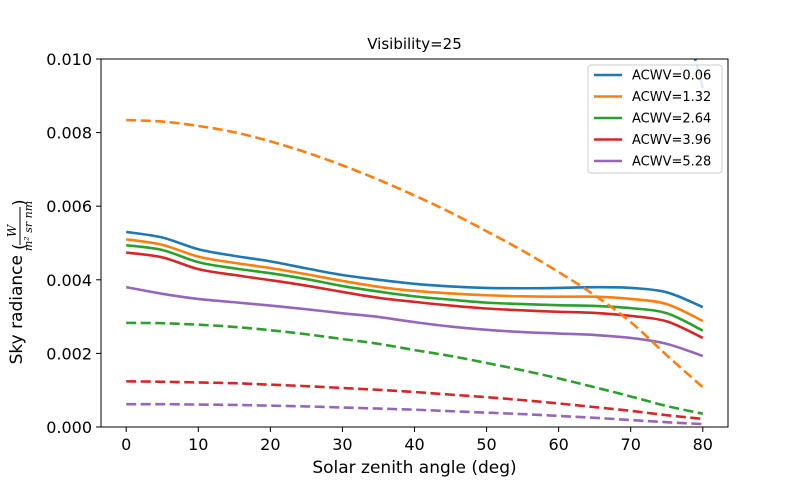 The height and width of the screenshot is (480, 810). I want to click on legend-box, so click(655, 119).